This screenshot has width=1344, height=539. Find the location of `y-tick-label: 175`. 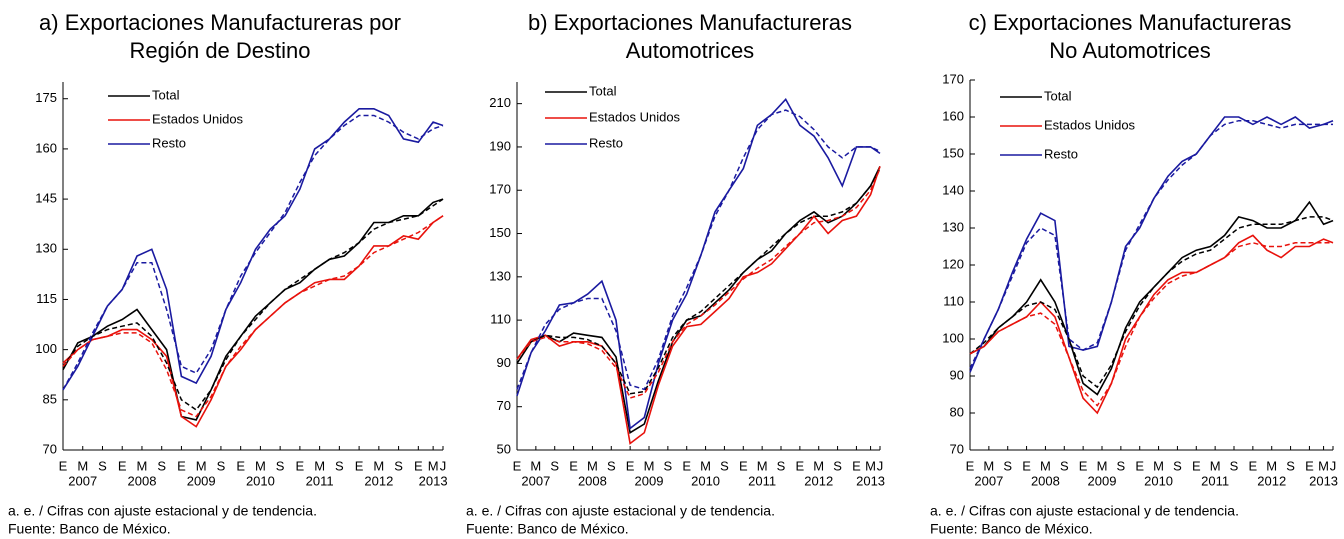

y-tick-label: 175 is located at coordinates (46, 97).